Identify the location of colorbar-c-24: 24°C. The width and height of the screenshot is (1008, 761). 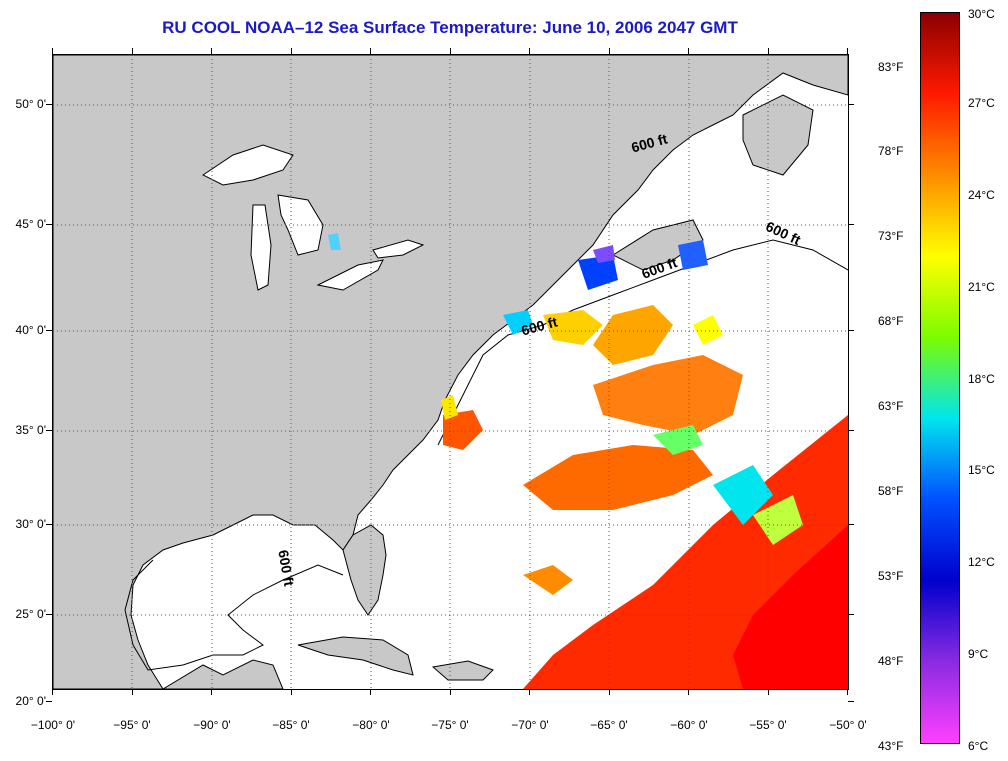
(981, 195).